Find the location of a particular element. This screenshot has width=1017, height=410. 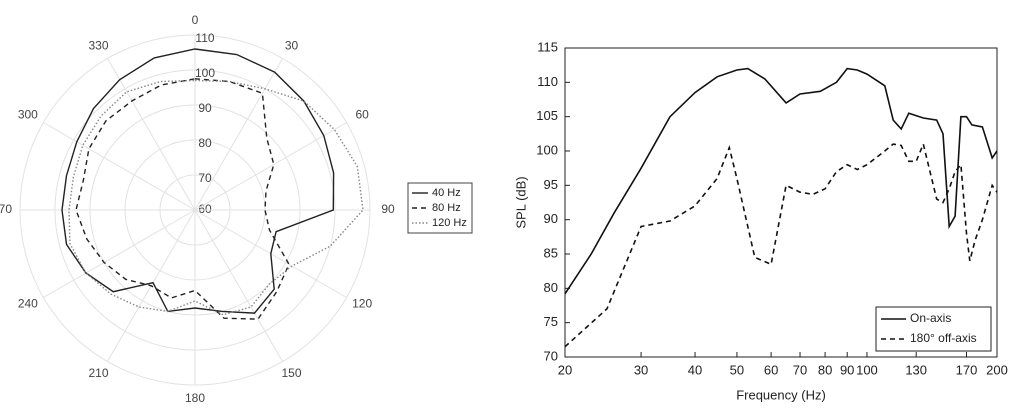

theta-tick-label: 60 is located at coordinates (362, 115).